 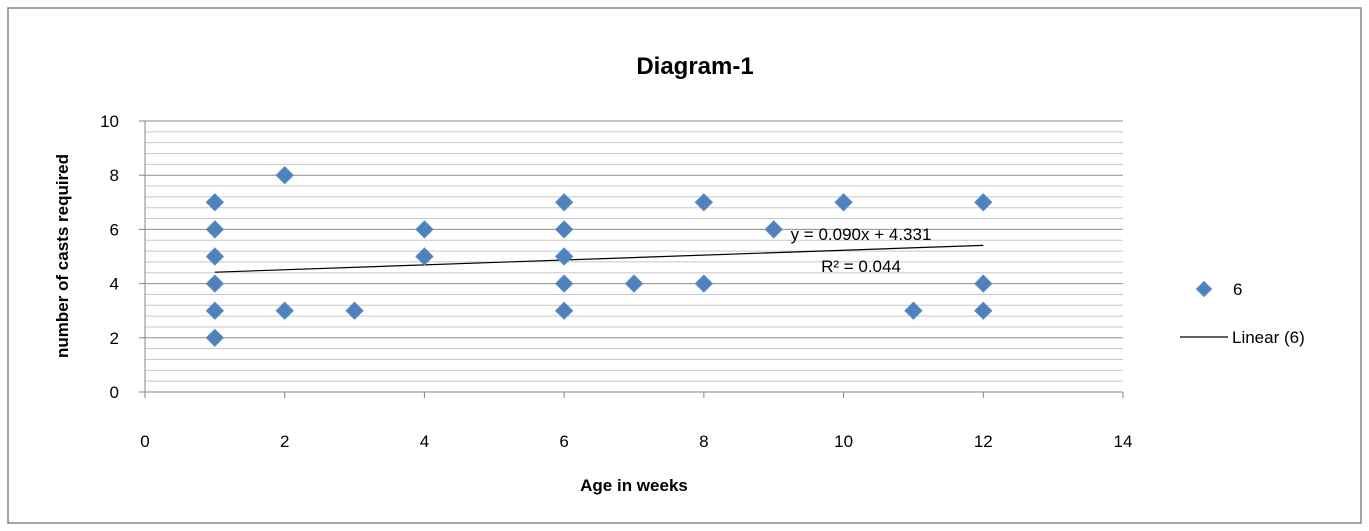 I want to click on trendline-equation: y = 0.090x + 4.331, so click(x=861, y=234).